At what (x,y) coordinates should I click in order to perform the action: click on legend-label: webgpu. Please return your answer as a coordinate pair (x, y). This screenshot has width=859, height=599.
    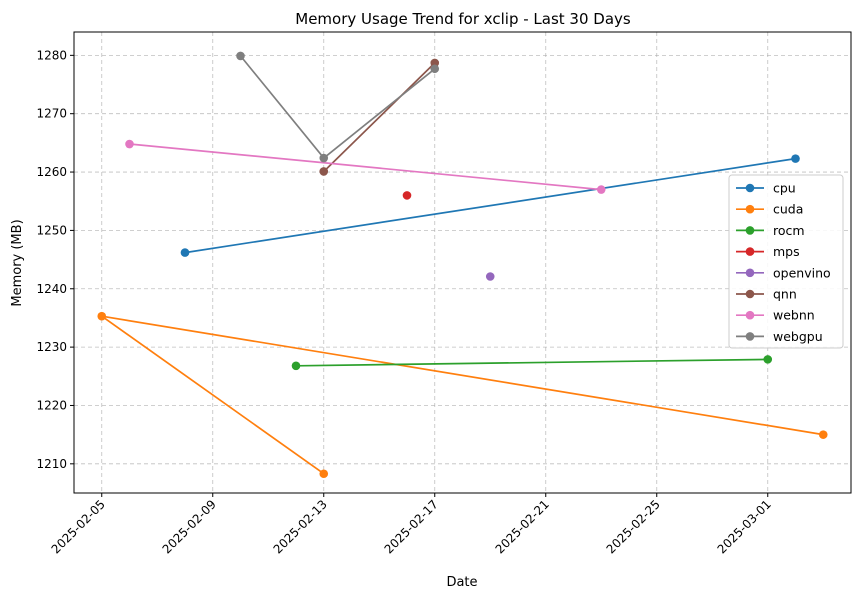
    Looking at the image, I should click on (798, 336).